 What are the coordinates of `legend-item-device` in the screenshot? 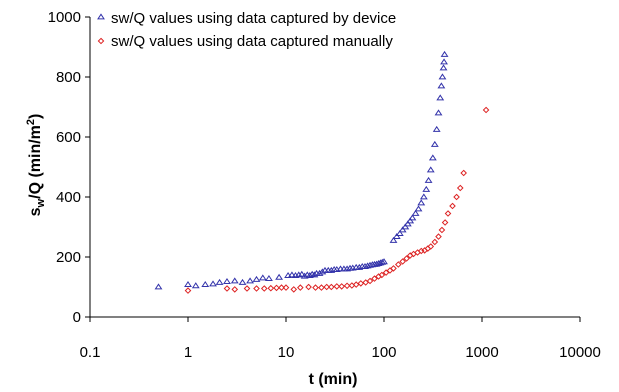 It's located at (101, 16).